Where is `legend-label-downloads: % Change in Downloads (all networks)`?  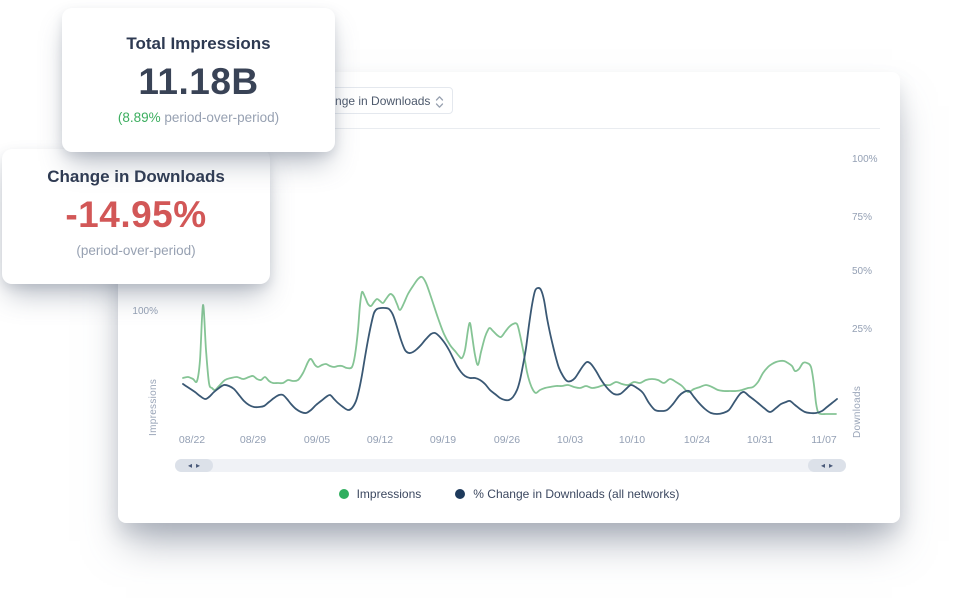 legend-label-downloads: % Change in Downloads (all networks) is located at coordinates (576, 494).